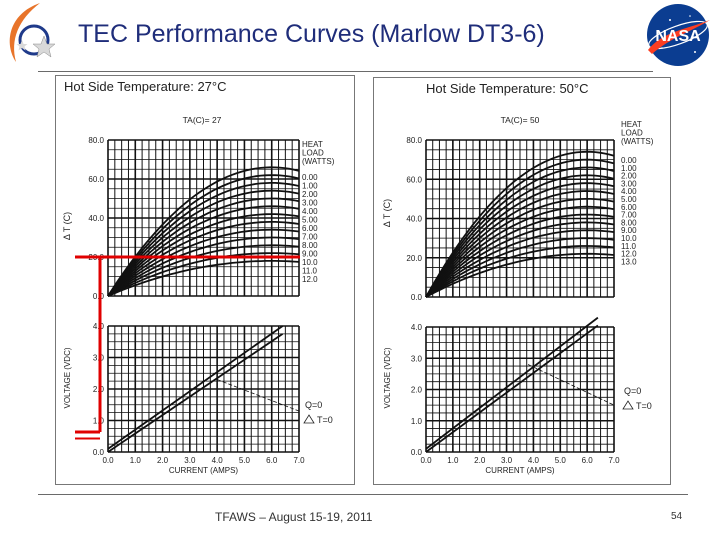 The image size is (720, 540). What do you see at coordinates (44, 46) in the screenshot?
I see `star-icon` at bounding box center [44, 46].